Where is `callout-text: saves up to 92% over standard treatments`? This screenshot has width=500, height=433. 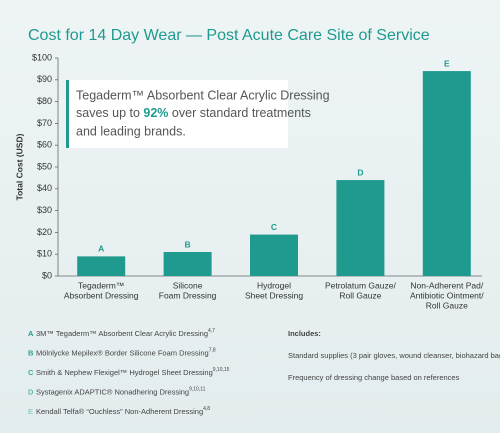 callout-text: saves up to 92% over standard treatments is located at coordinates (193, 113).